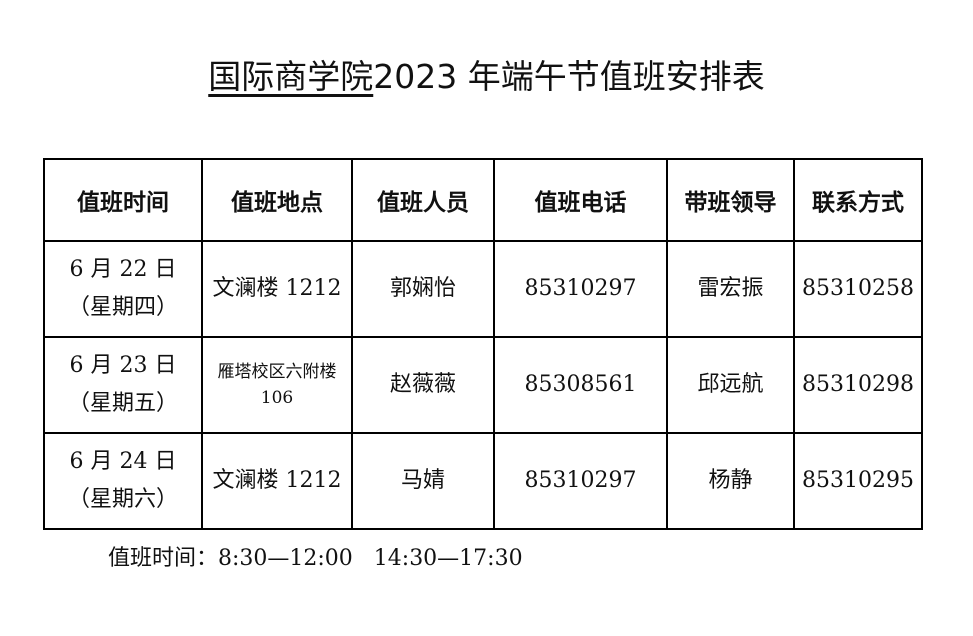  Describe the element at coordinates (858, 481) in the screenshot. I see `contact-cell: 85310295` at that location.